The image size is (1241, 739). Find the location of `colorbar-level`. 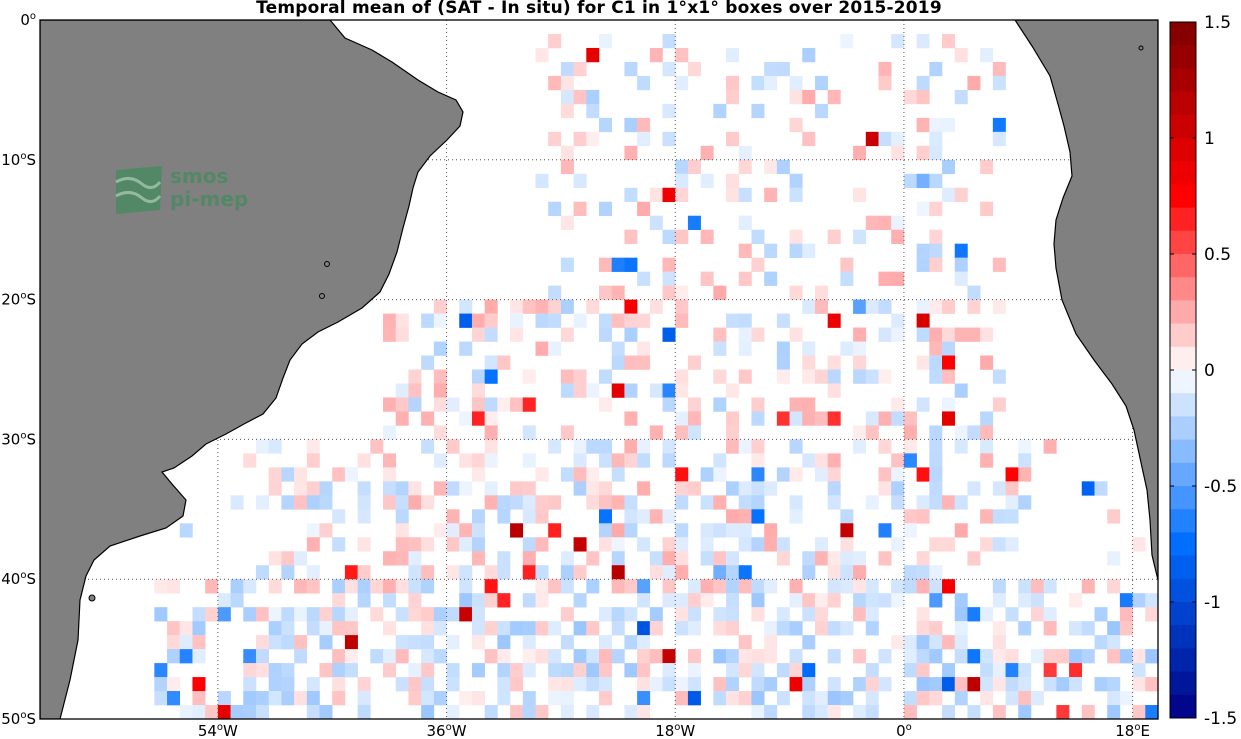

colorbar-level is located at coordinates (1183, 150).